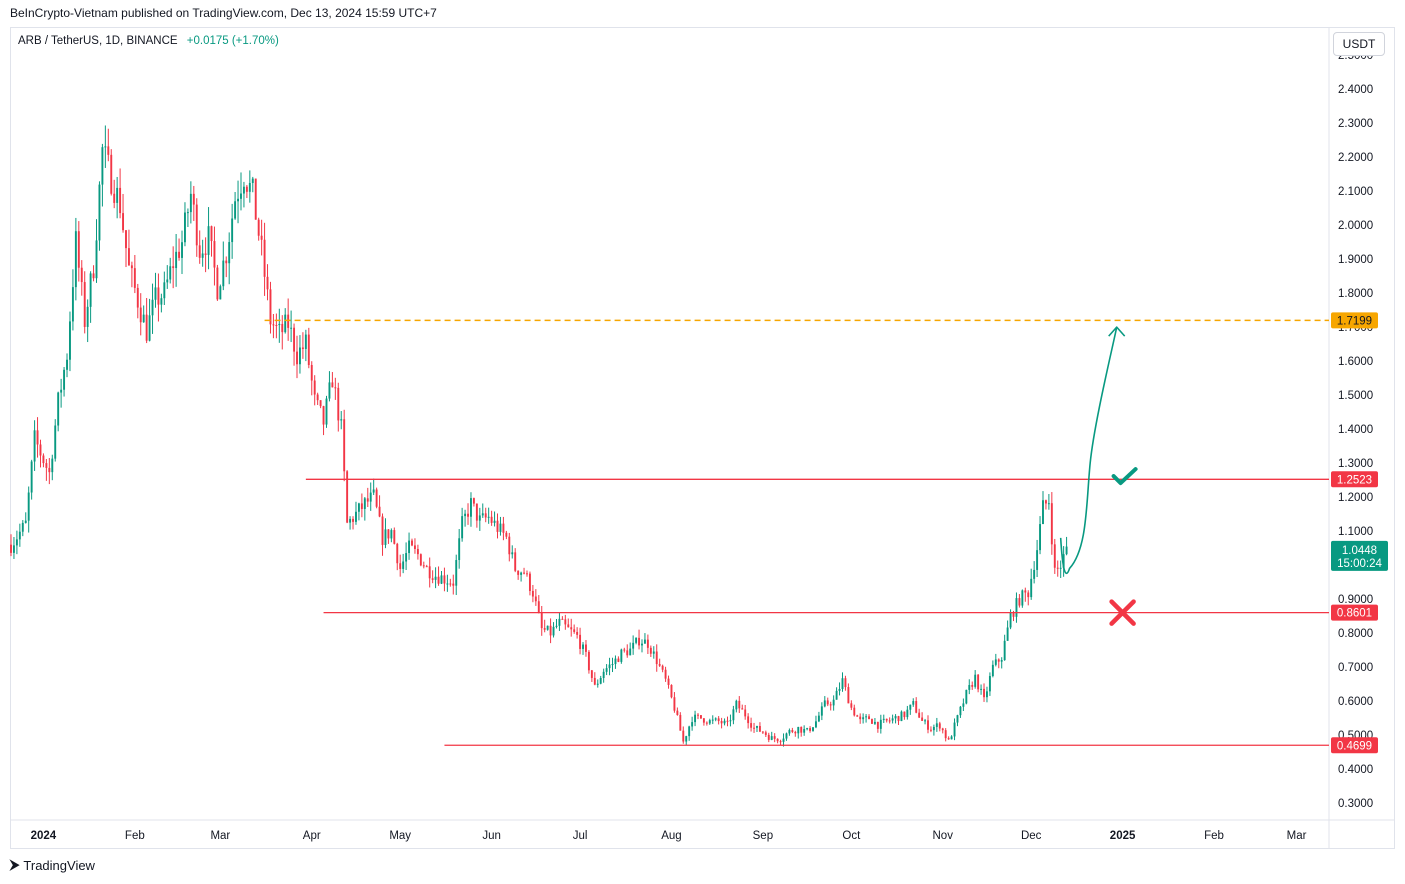 The height and width of the screenshot is (884, 1405). I want to click on y-tick-label: 0.9000, so click(1355, 600).